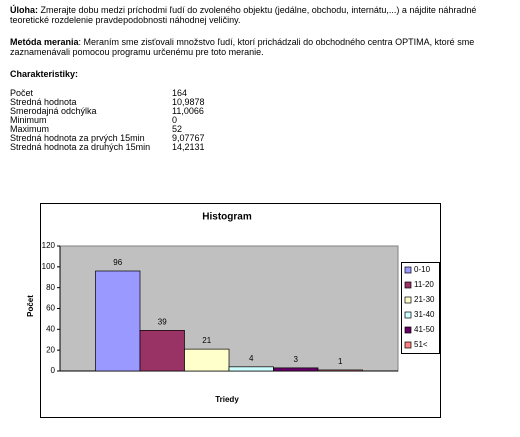 This screenshot has height=437, width=520. I want to click on x-axis-title: Triedy, so click(227, 399).